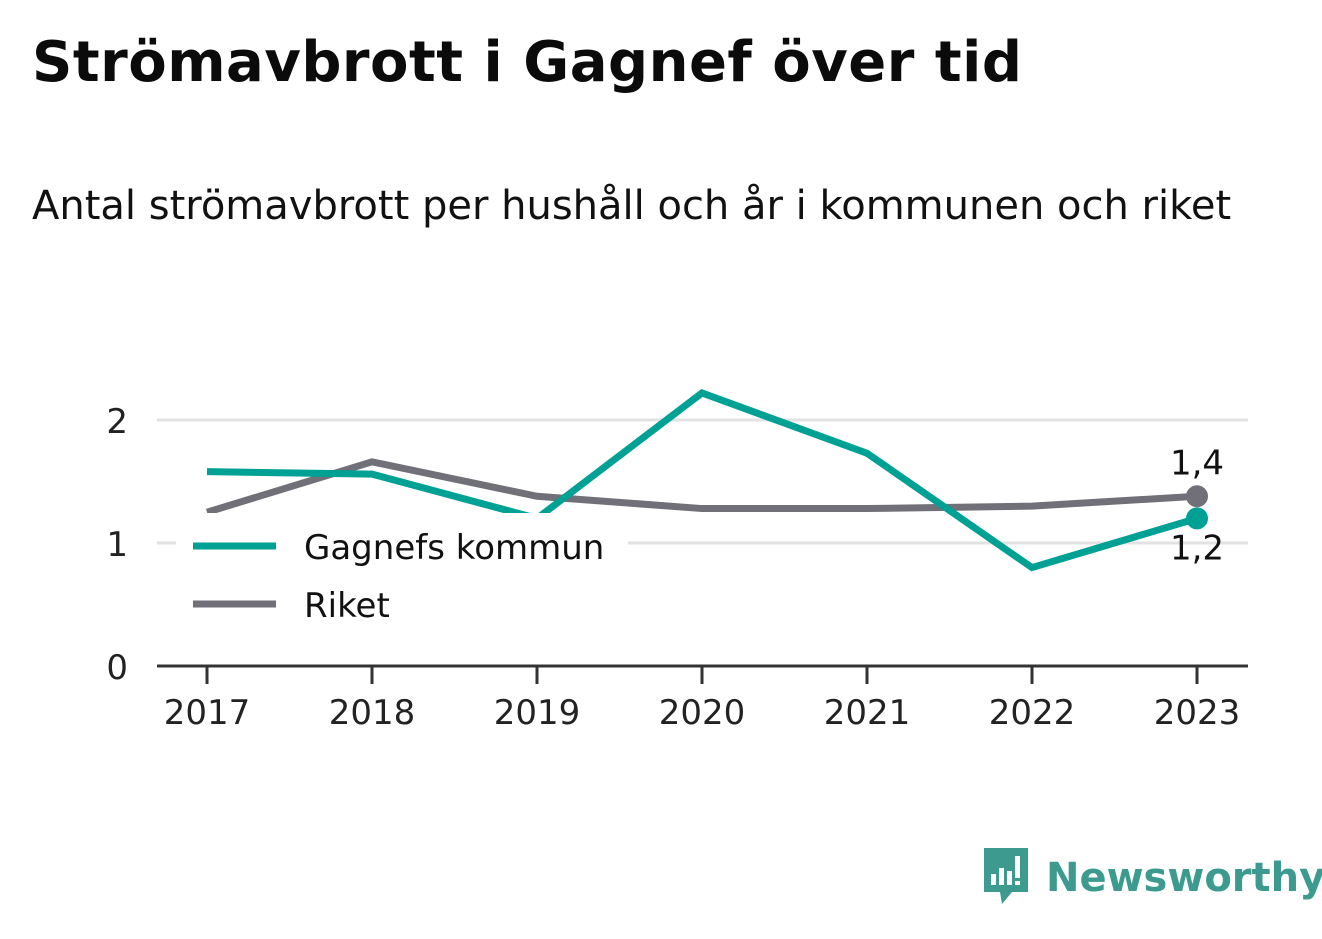 Image resolution: width=1322 pixels, height=939 pixels. I want to click on bar-chart-speech-bubble-icon, so click(1006, 878).